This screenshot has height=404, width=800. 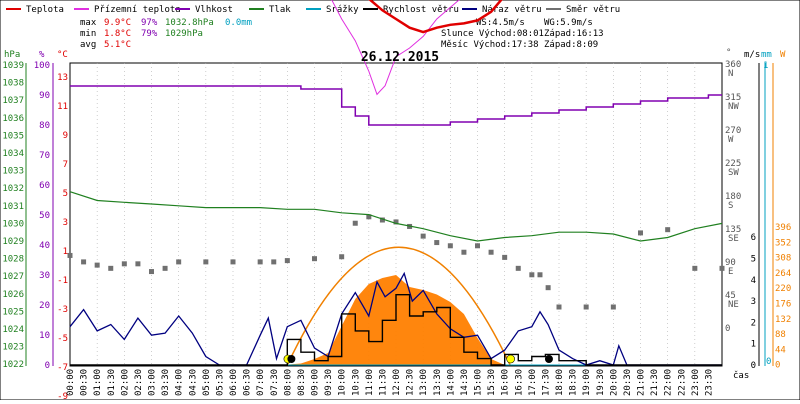 What do you see at coordinates (13, 330) in the screenshot?
I see `axis-hpa-tick: 1024` at bounding box center [13, 330].